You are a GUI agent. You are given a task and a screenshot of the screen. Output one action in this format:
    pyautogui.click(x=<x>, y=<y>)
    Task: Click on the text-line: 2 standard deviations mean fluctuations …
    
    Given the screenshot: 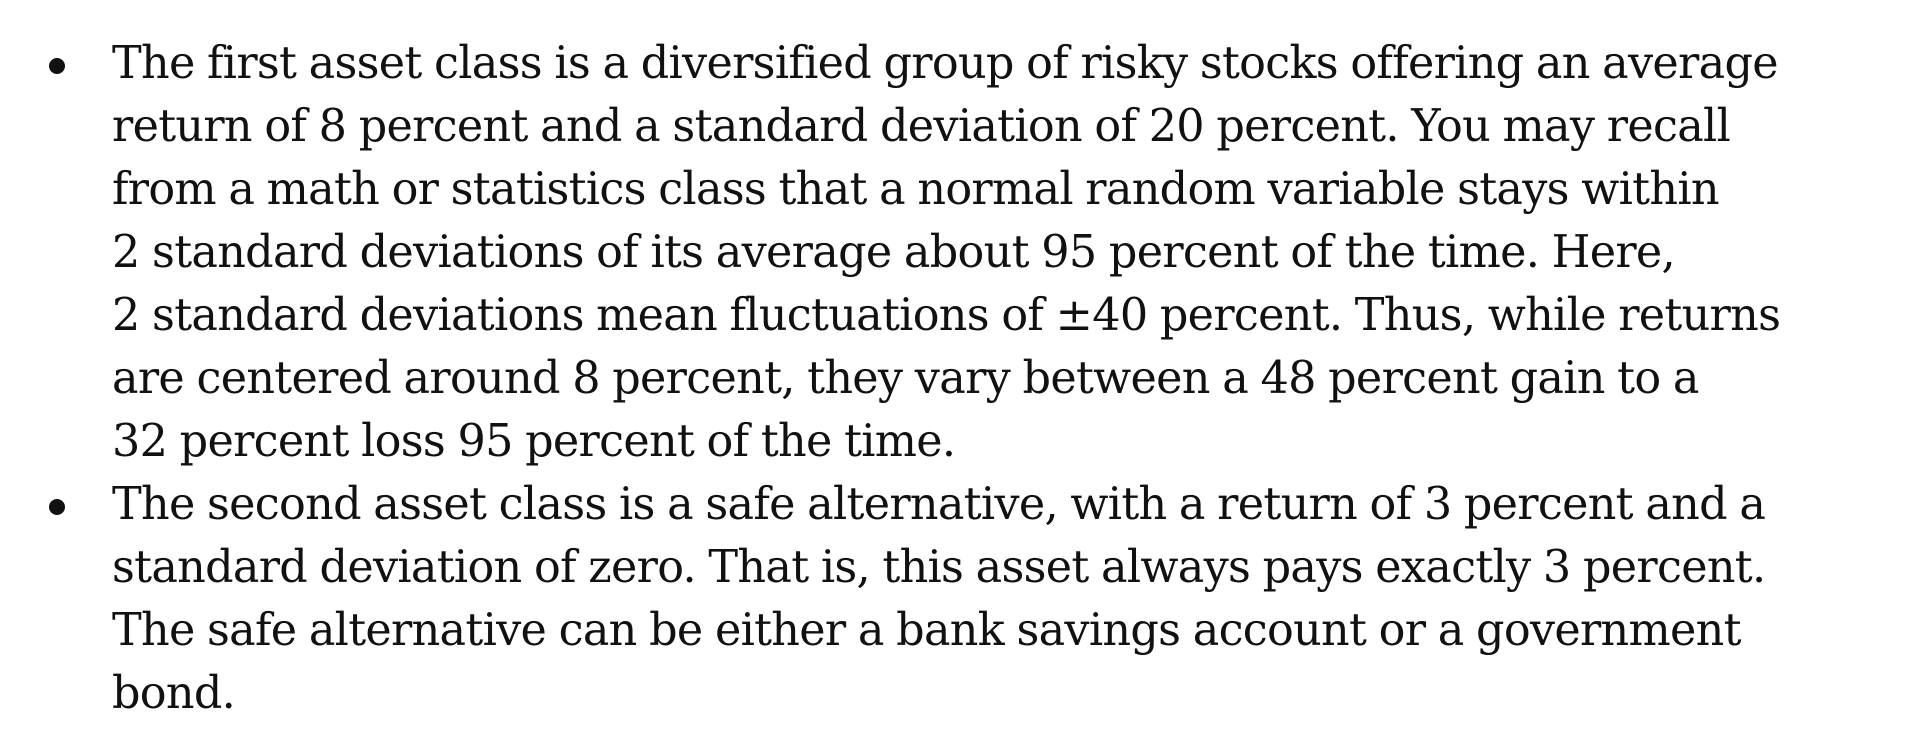 What is the action you would take?
    pyautogui.click(x=946, y=315)
    